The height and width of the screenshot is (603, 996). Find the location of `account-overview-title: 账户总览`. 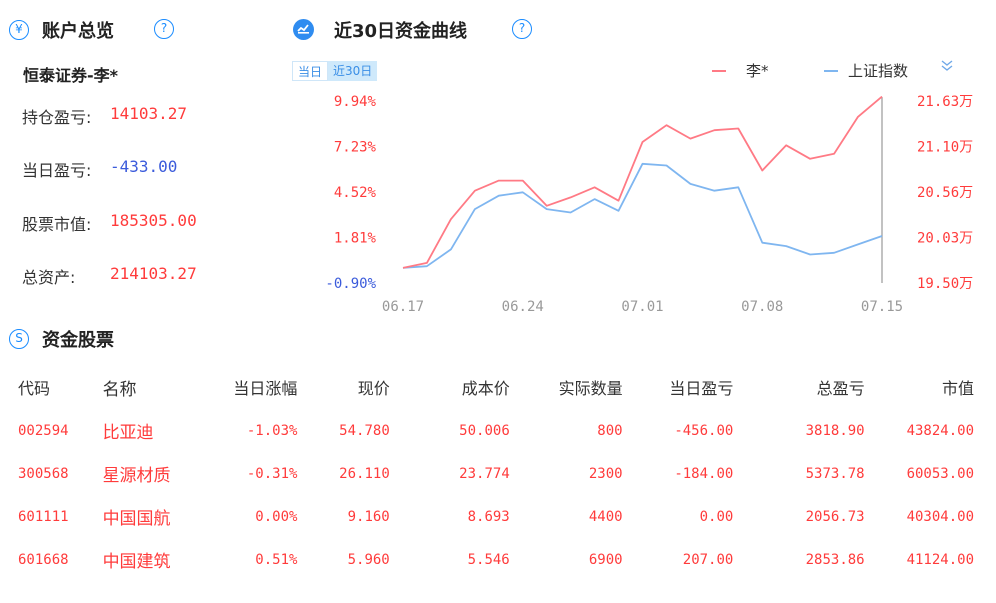

account-overview-title: 账户总览 is located at coordinates (78, 31).